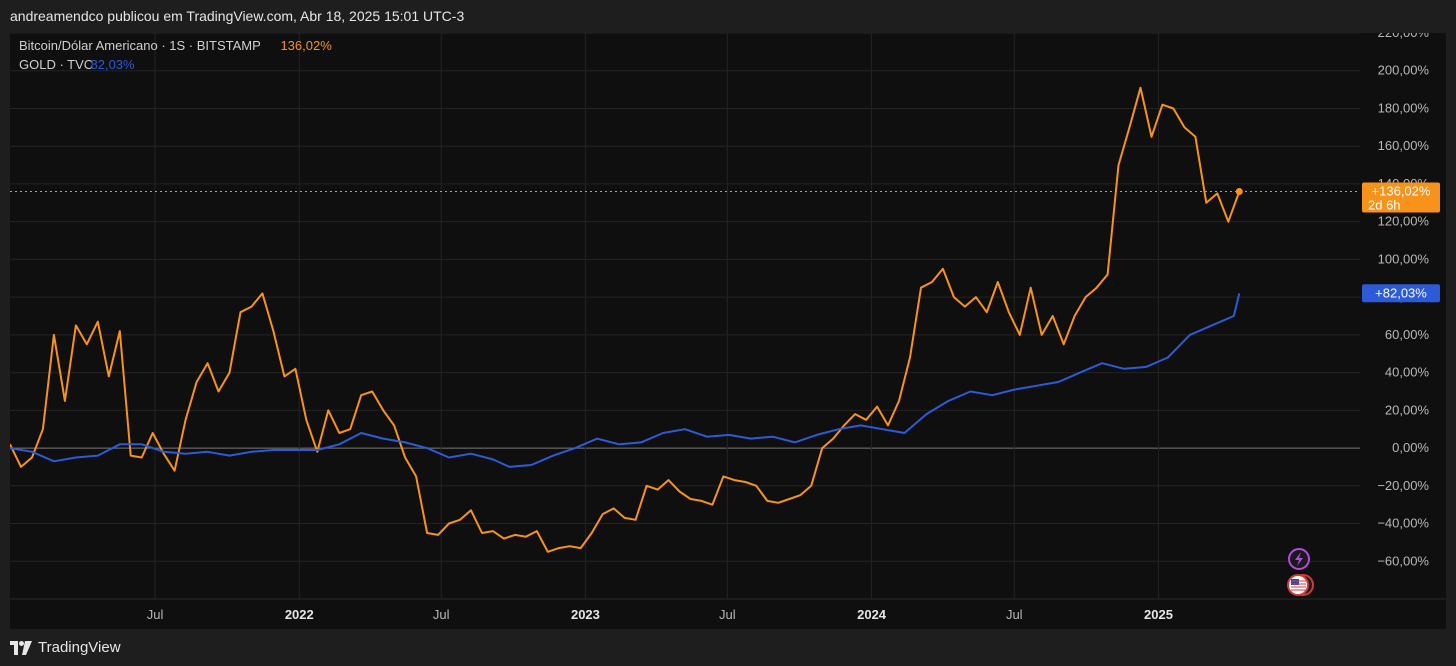  Describe the element at coordinates (872, 614) in the screenshot. I see `x-tick-label: 2024` at that location.